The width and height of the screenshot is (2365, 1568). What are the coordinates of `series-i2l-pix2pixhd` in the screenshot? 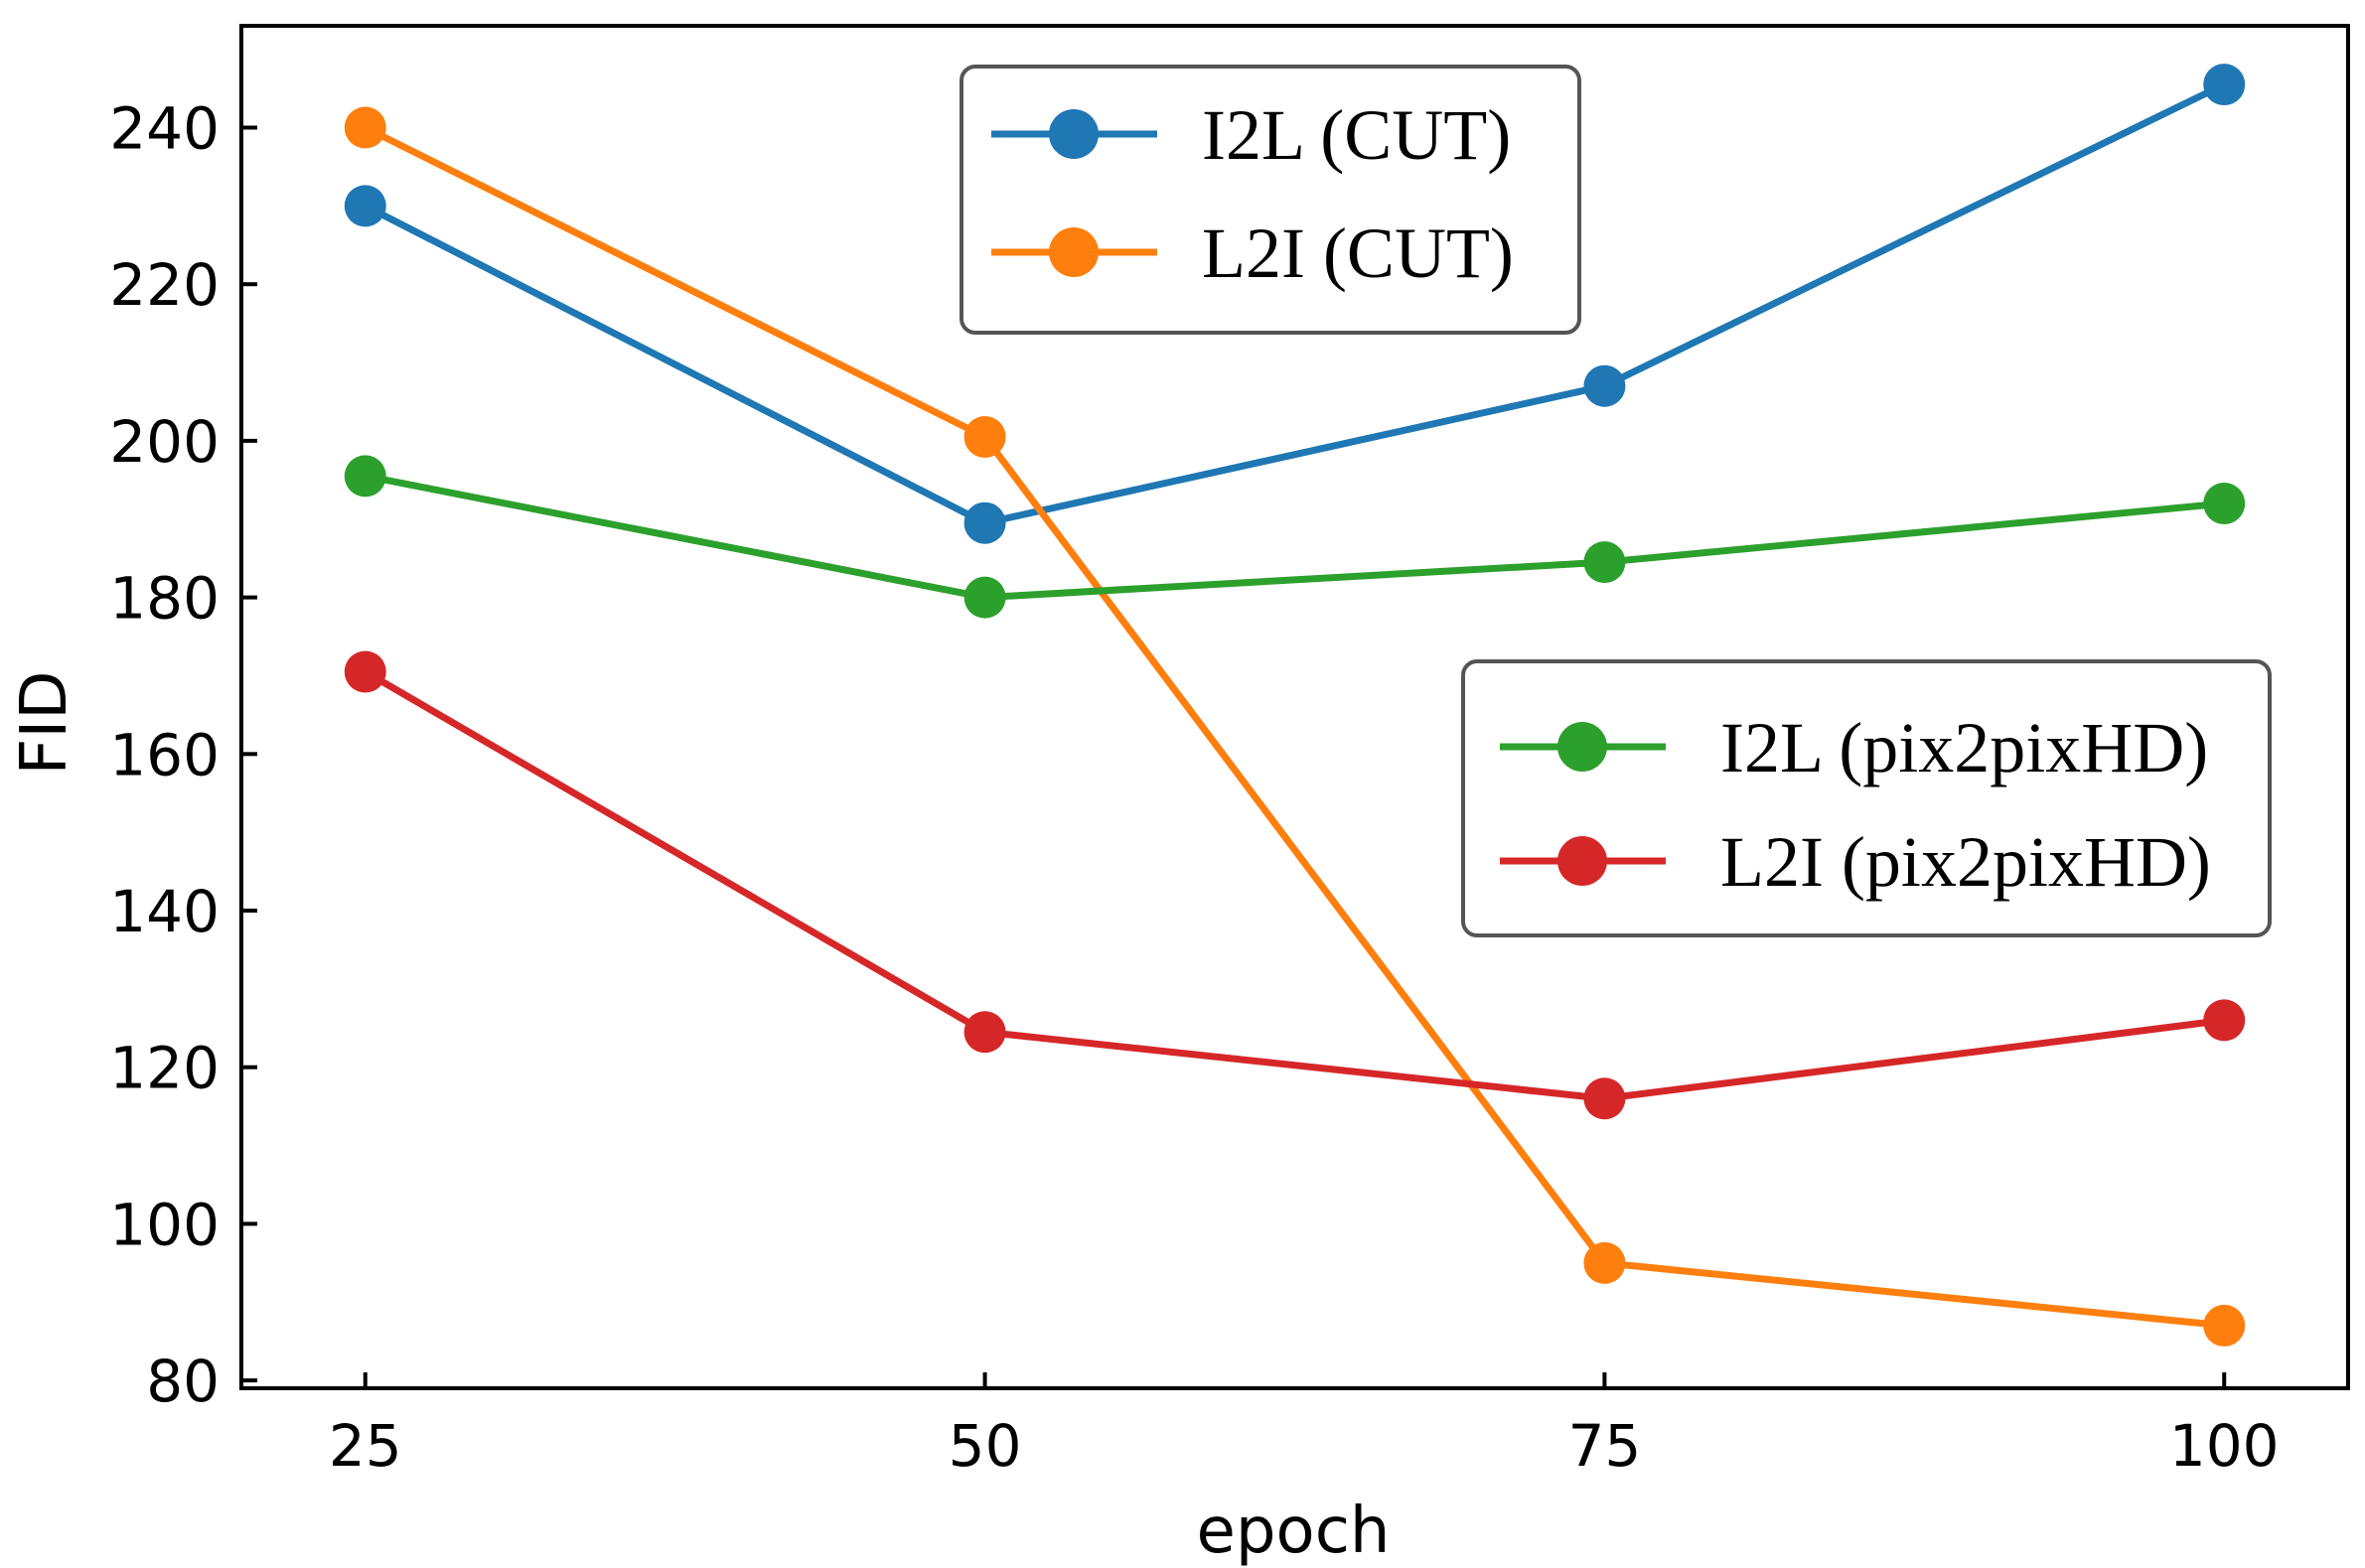 It's located at (1295, 537).